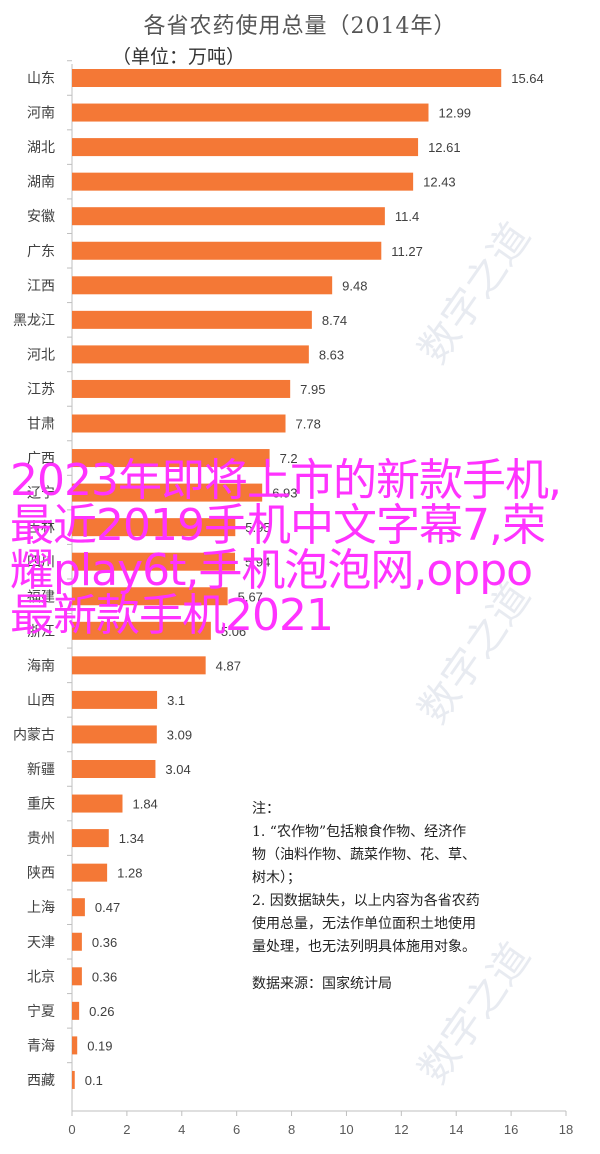  Describe the element at coordinates (354, 285) in the screenshot. I see `data-label: 9.48` at that location.